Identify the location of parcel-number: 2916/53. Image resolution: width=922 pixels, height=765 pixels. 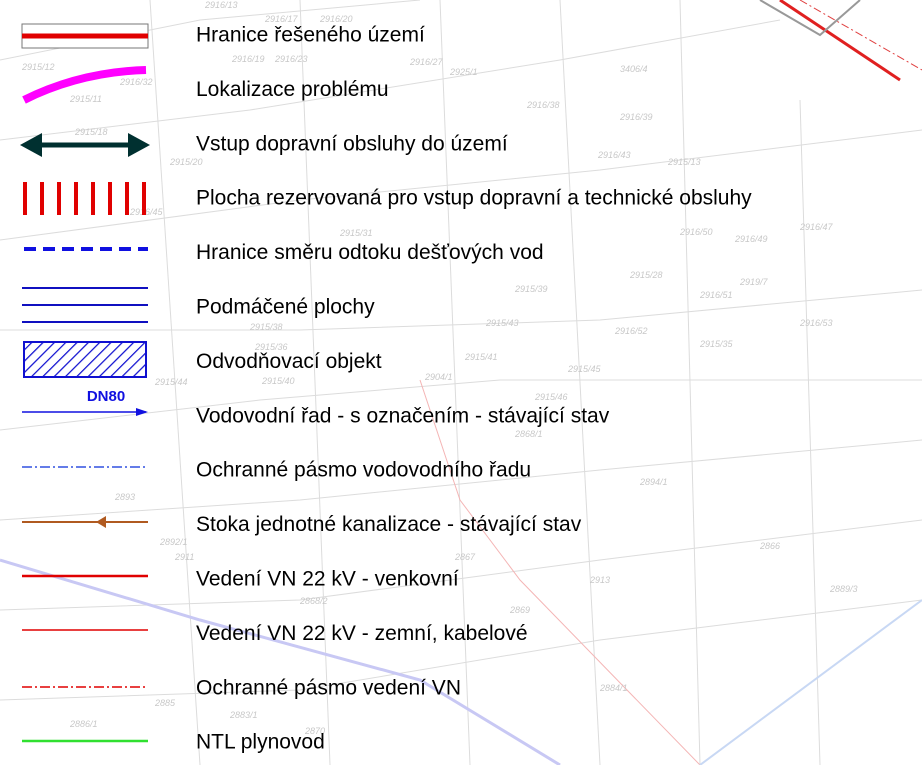
(816, 323).